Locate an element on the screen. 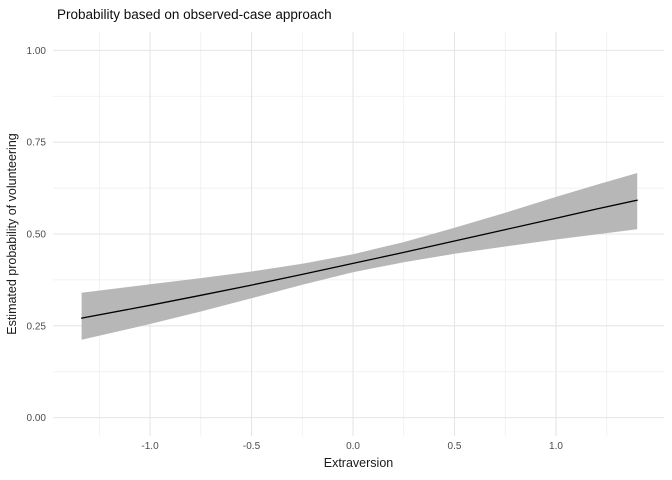 The image size is (672, 480). x-tick-label: 0.5 is located at coordinates (455, 446).